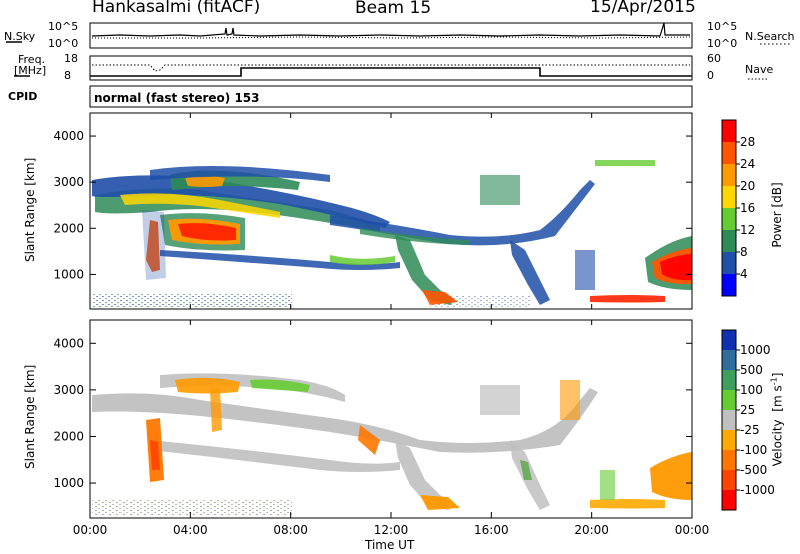 The image size is (800, 554). Describe the element at coordinates (68, 483) in the screenshot. I see `velocity-ytick-label-3: 1000` at that location.